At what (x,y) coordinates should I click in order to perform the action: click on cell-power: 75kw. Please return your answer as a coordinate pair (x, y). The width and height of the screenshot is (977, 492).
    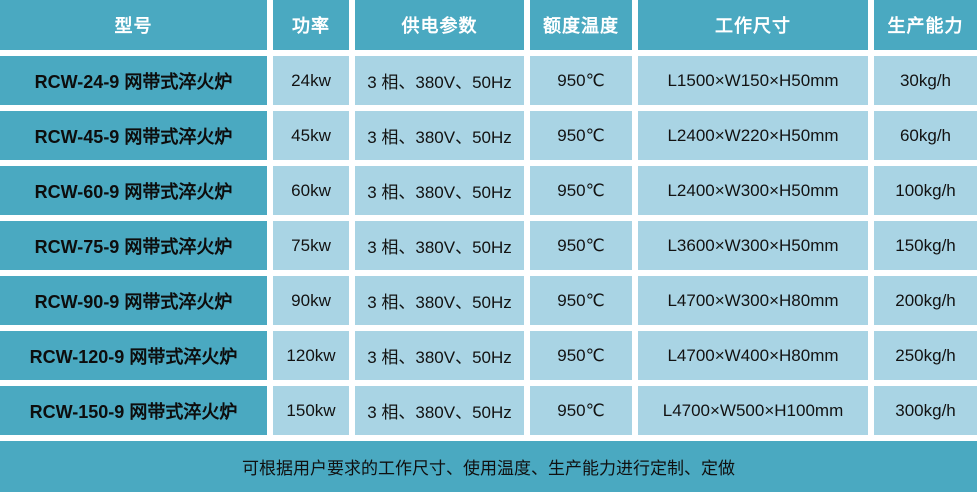
    Looking at the image, I should click on (311, 245).